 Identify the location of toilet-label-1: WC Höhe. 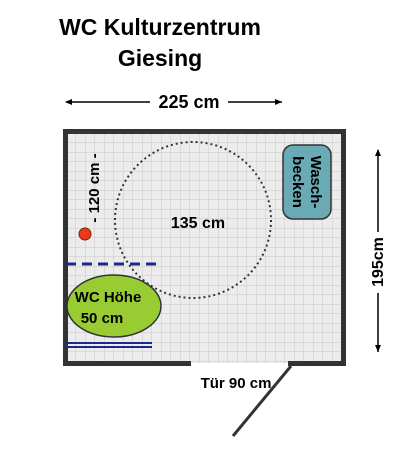
(108, 297).